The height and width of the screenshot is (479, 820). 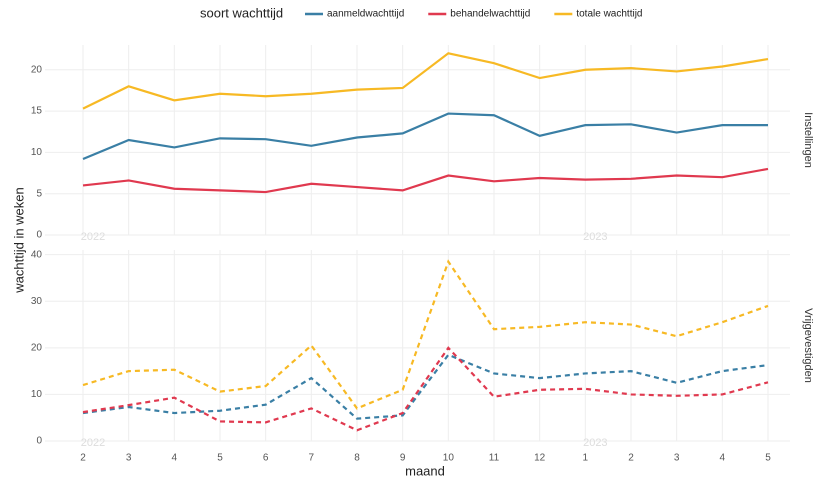 What do you see at coordinates (425, 470) in the screenshot?
I see `x-axis-label: maand` at bounding box center [425, 470].